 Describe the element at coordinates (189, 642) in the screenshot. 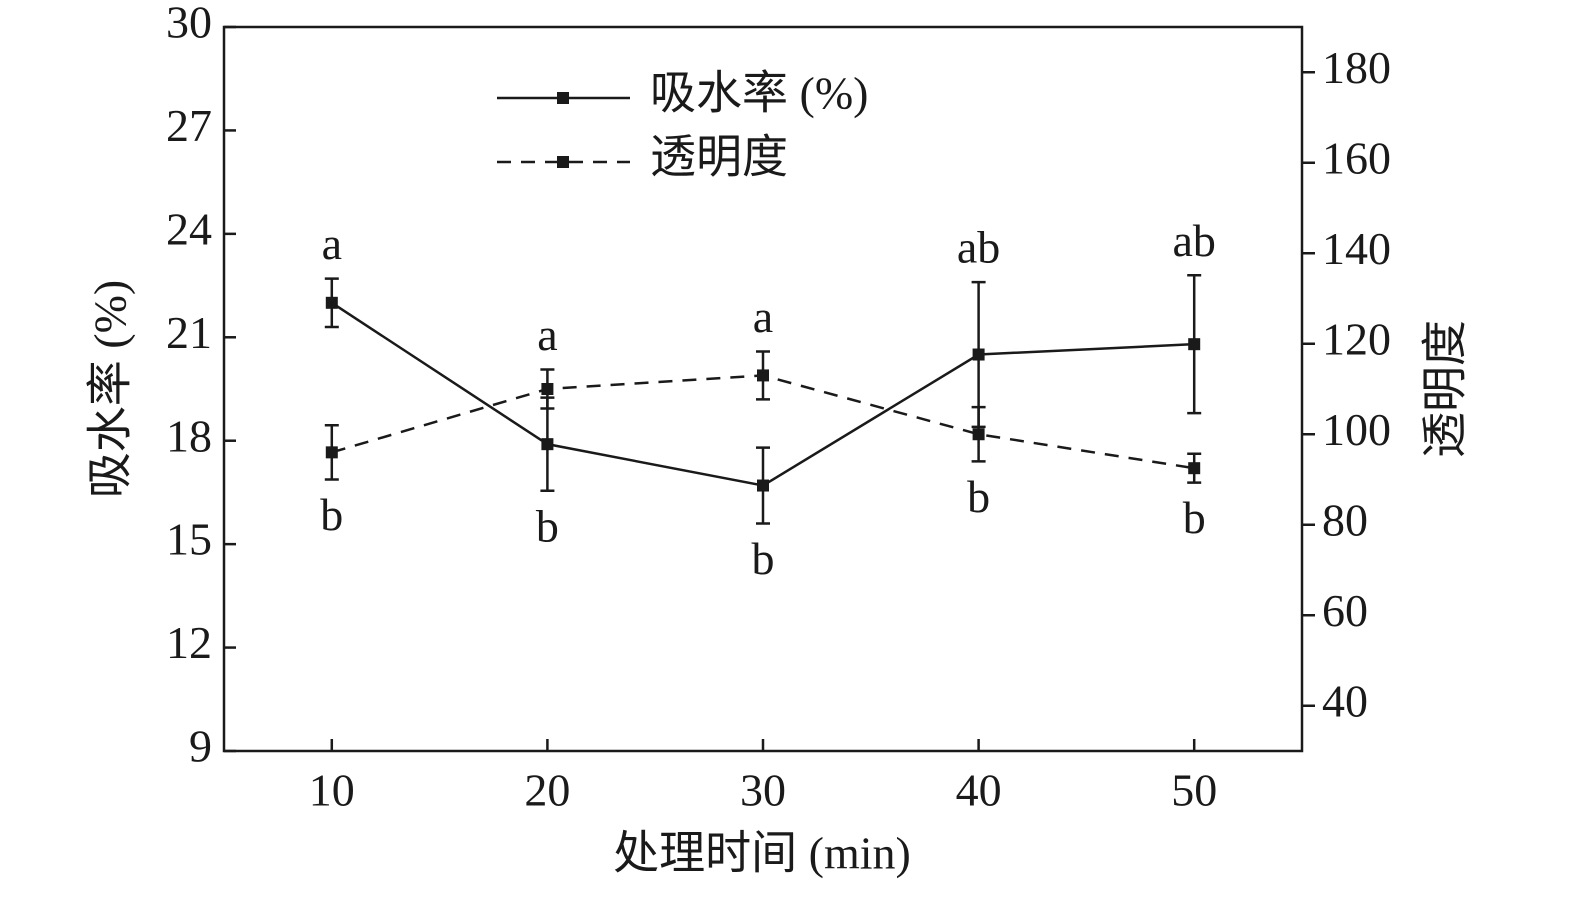

I see `y-tick-label: 12` at that location.